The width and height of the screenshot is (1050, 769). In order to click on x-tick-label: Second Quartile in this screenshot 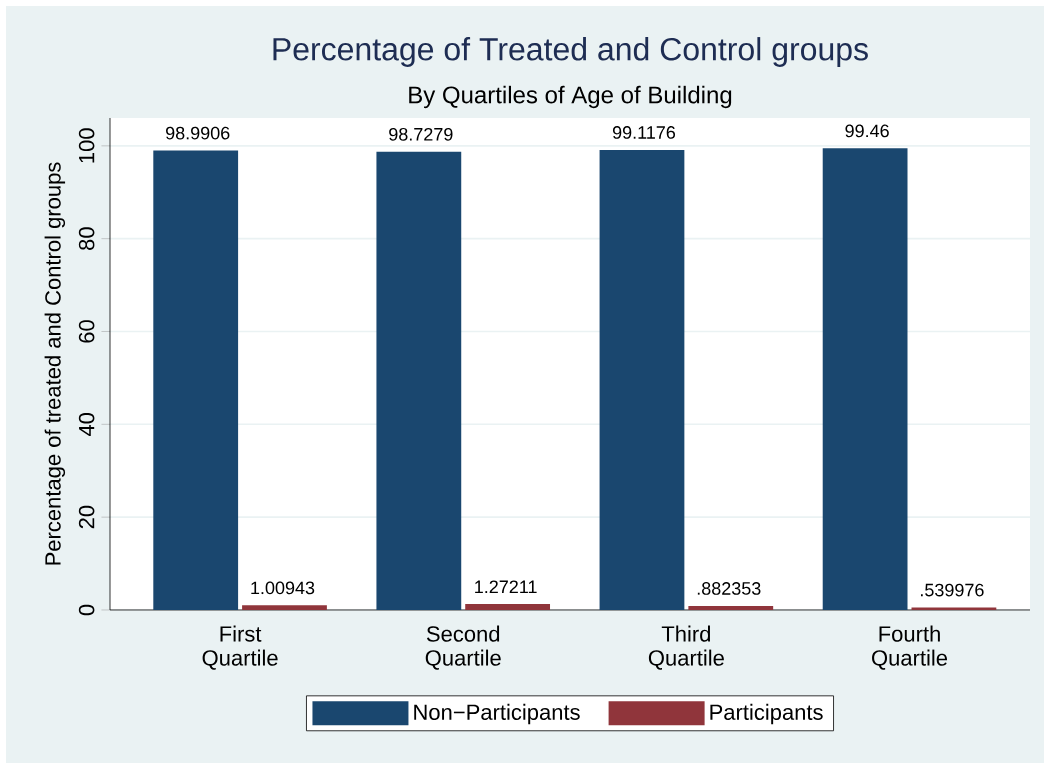, I will do `click(463, 647)`.